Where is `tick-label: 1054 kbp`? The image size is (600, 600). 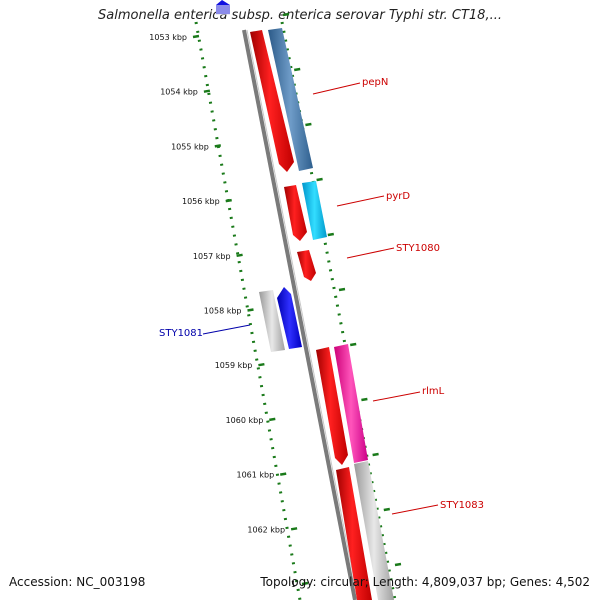
tick-label: 1054 kbp is located at coordinates (179, 92).